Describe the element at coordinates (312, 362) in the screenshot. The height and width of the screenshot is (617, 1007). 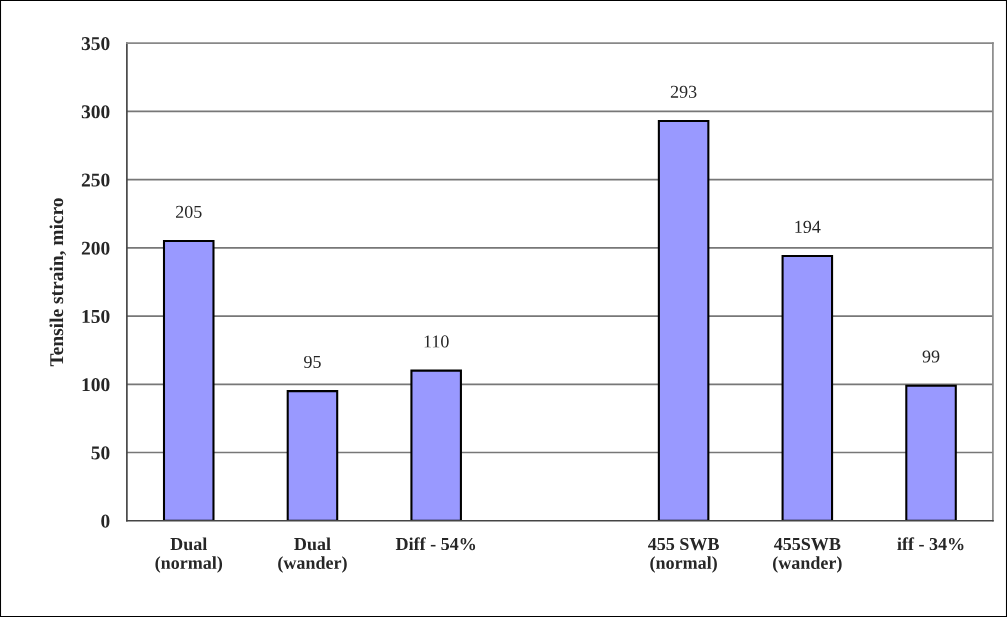
I see `data-label: 95` at that location.